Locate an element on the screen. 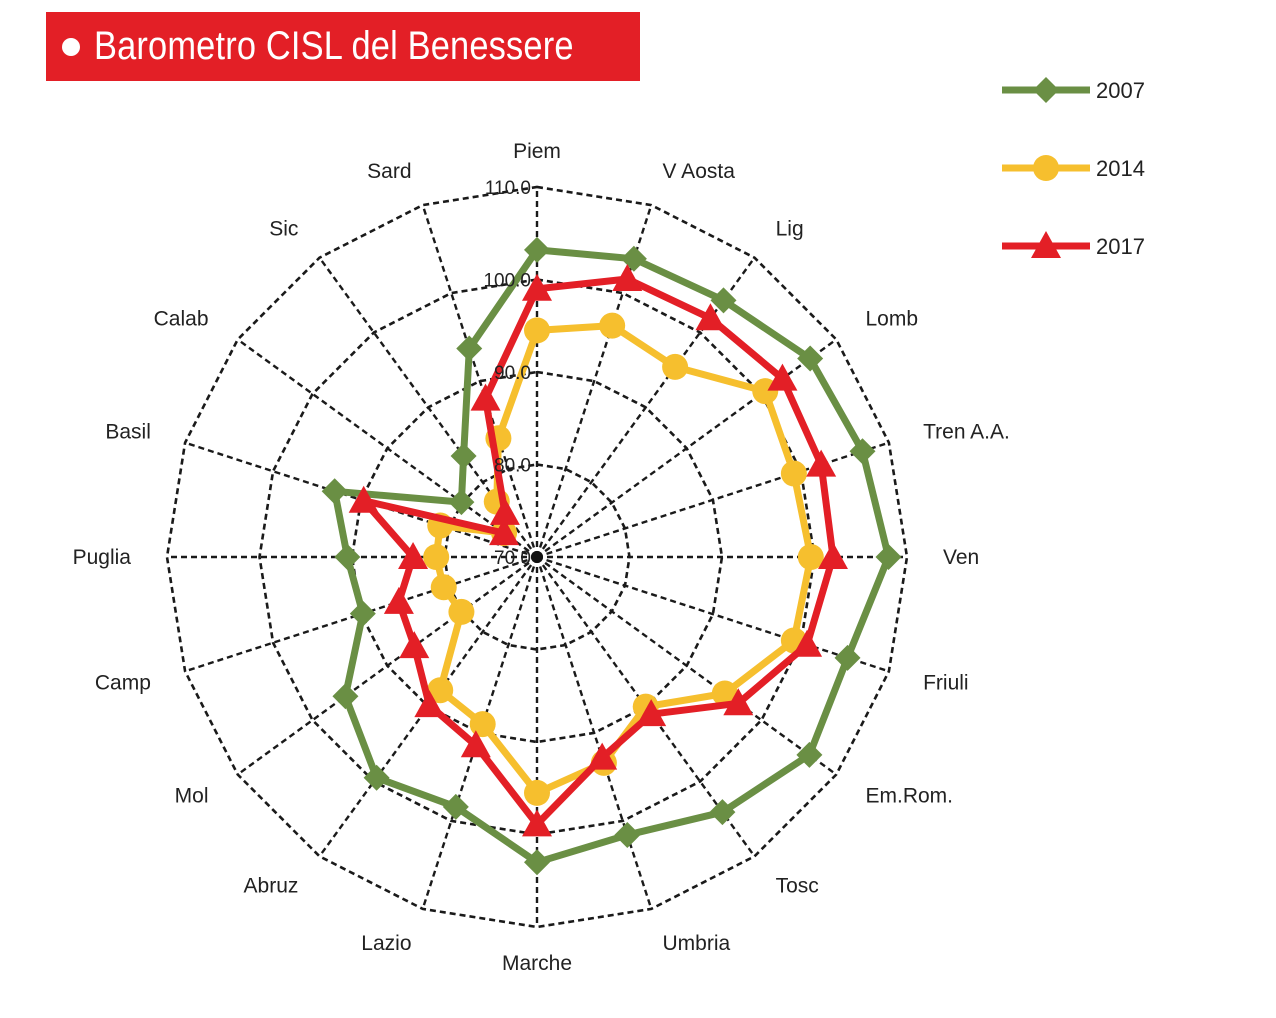 The image size is (1276, 1018). chart-title: Barometro CISL del Benessere is located at coordinates (334, 46).